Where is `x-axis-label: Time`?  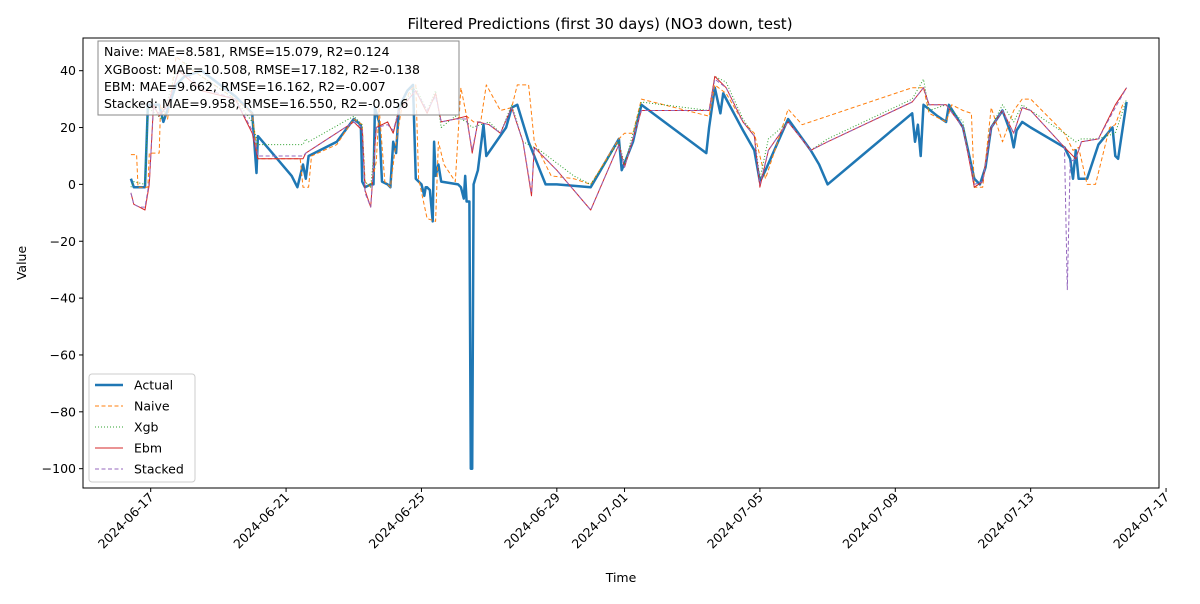 x-axis-label: Time is located at coordinates (621, 577).